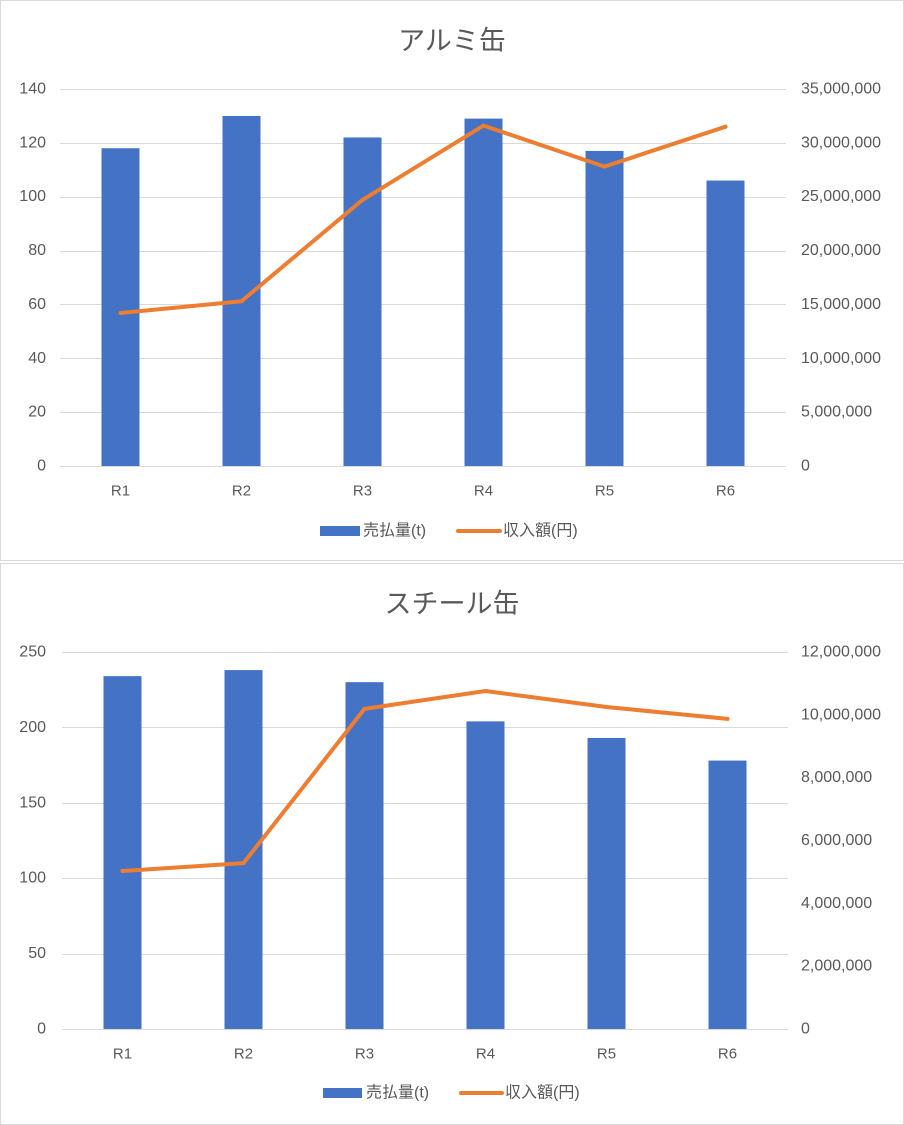  What do you see at coordinates (841, 652) in the screenshot?
I see `chart-2-right-axis-tick-label: 12,000,000` at bounding box center [841, 652].